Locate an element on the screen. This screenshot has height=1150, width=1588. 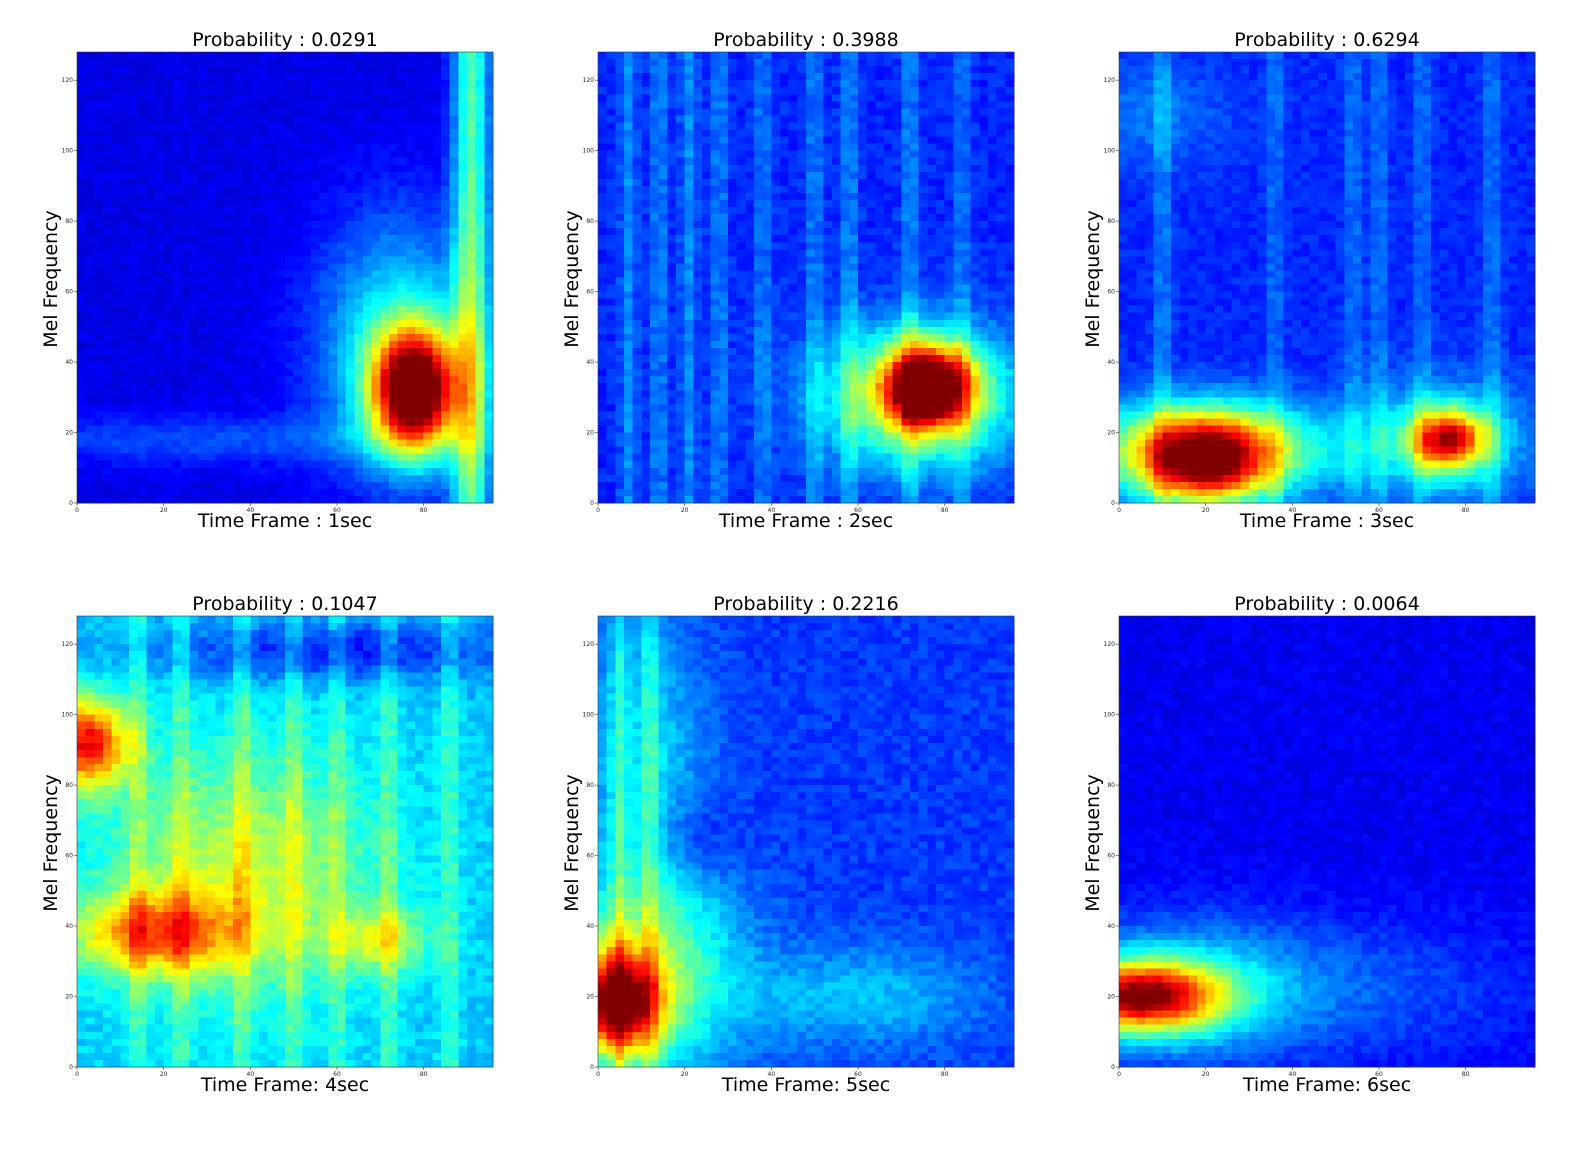
panel-title: Probability : 0.0291 is located at coordinates (285, 40).